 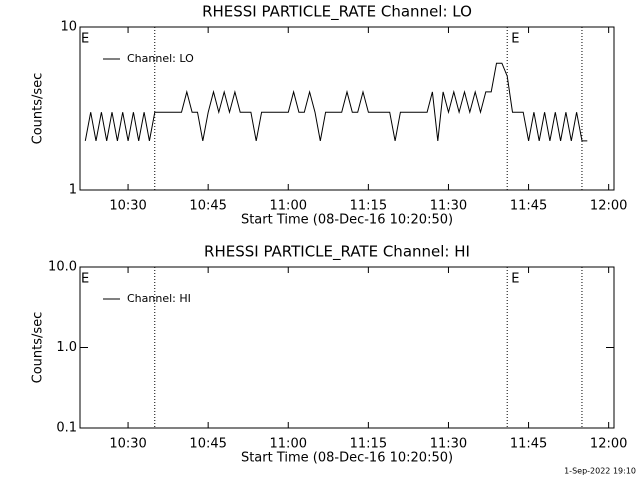 What do you see at coordinates (66, 347) in the screenshot?
I see `y-tick-label: 1.0` at bounding box center [66, 347].